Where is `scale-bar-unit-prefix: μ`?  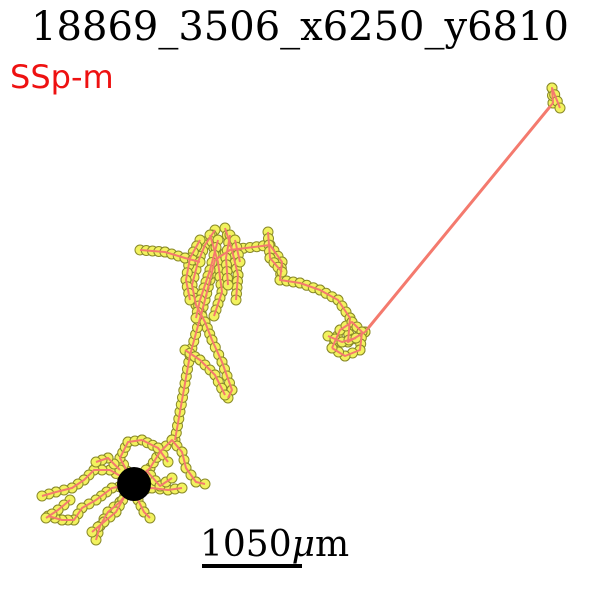
scale-bar-unit-prefix: μ is located at coordinates (303, 544).